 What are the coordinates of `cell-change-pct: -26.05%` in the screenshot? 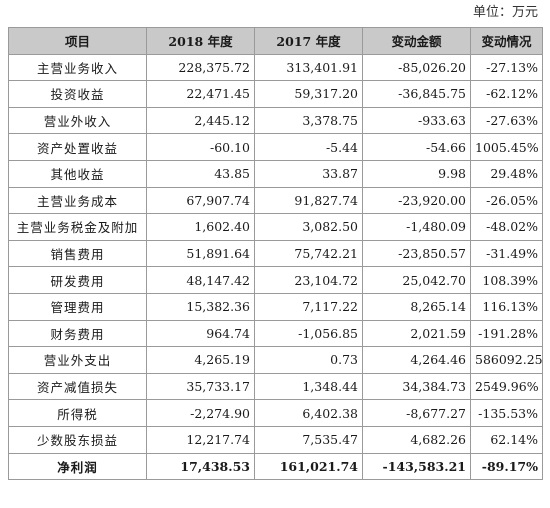 It's located at (506, 200).